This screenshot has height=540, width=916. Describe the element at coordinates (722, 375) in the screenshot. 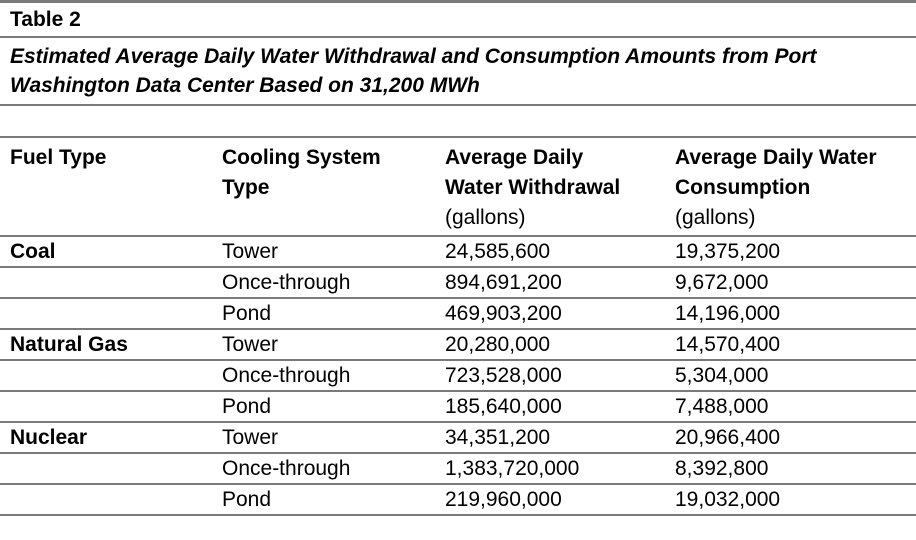

I see `cell-consumption: 5,304,000` at that location.